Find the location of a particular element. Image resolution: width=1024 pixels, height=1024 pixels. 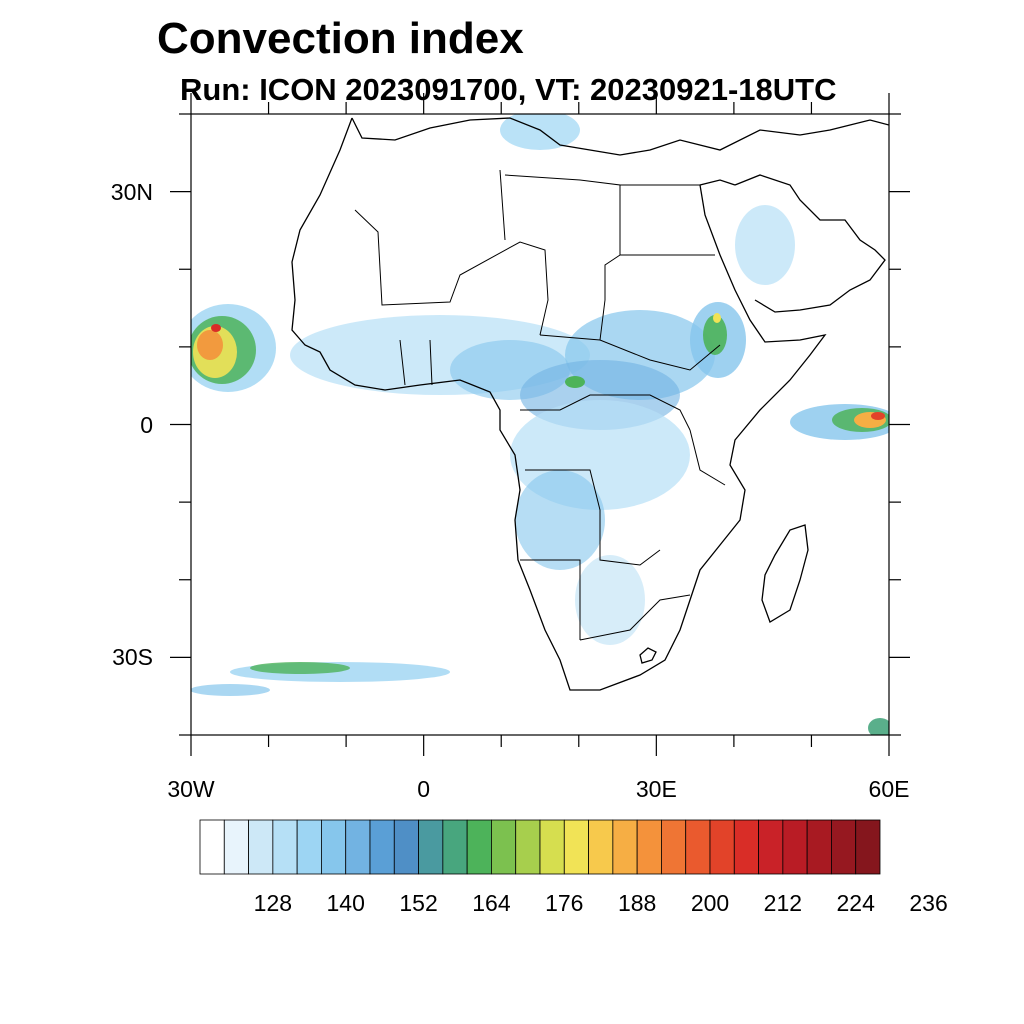

x-tick-label: 60E is located at coordinates (889, 789).